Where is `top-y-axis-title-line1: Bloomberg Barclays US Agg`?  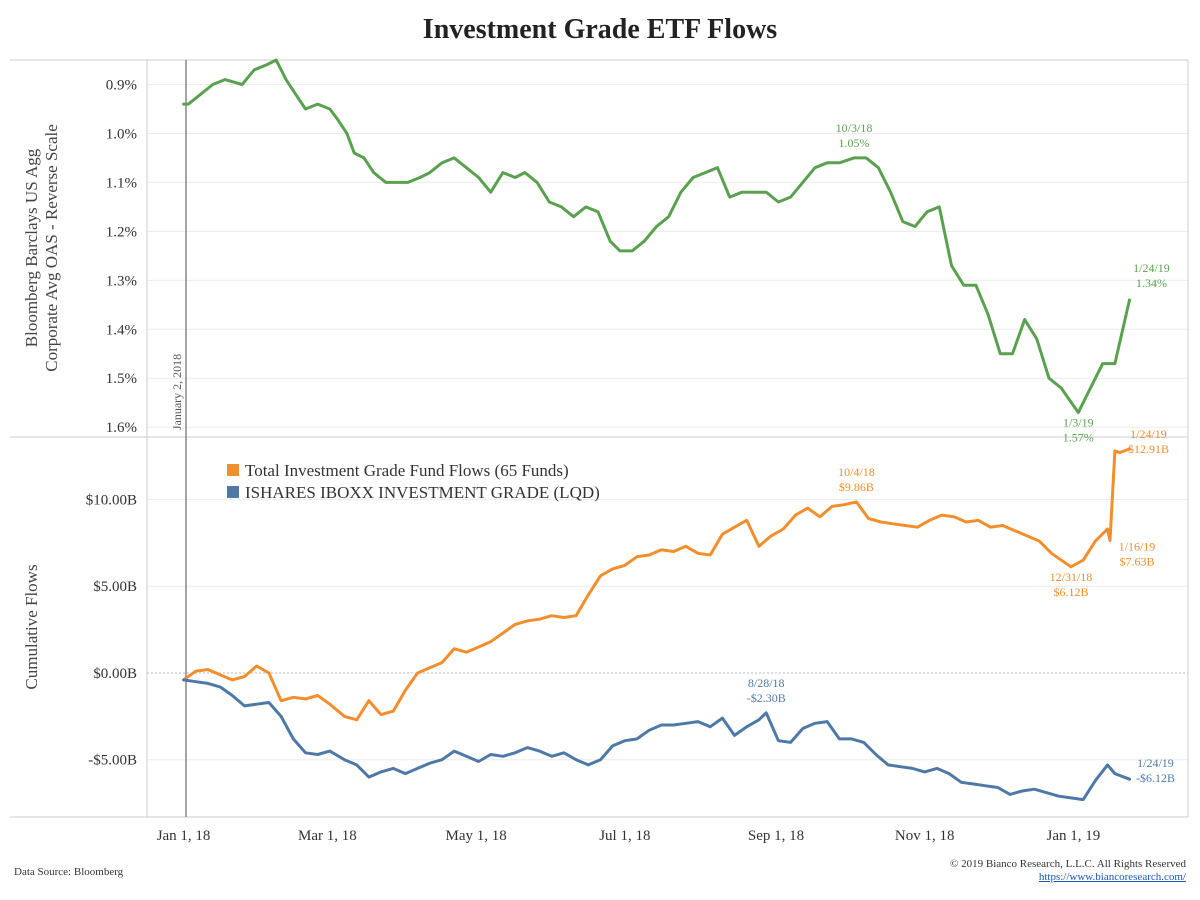
top-y-axis-title-line1: Bloomberg Barclays US Agg is located at coordinates (31, 247).